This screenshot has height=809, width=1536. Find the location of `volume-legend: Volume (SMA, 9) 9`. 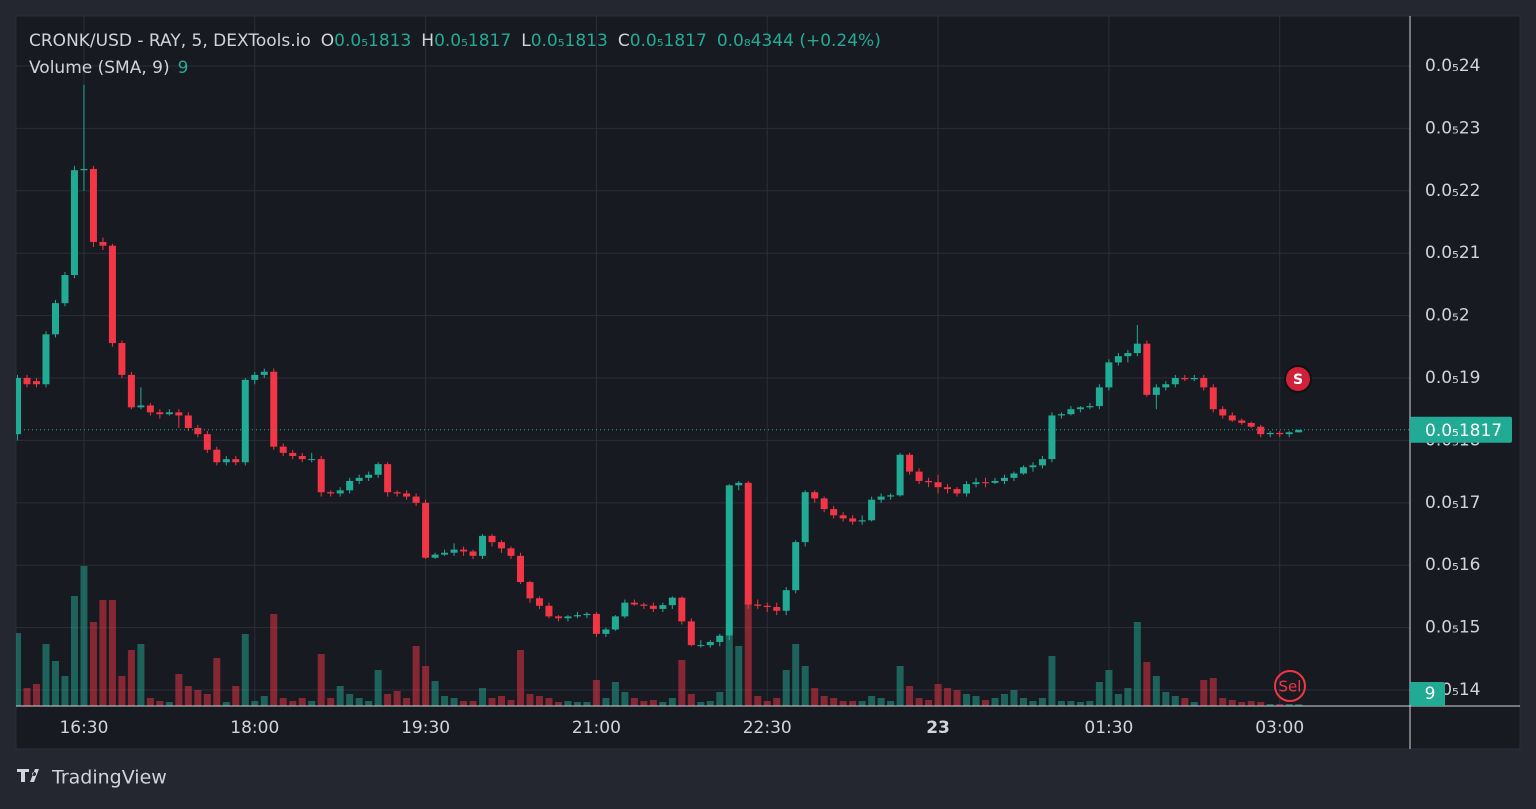

volume-legend: Volume (SMA, 9) 9 is located at coordinates (108, 68).